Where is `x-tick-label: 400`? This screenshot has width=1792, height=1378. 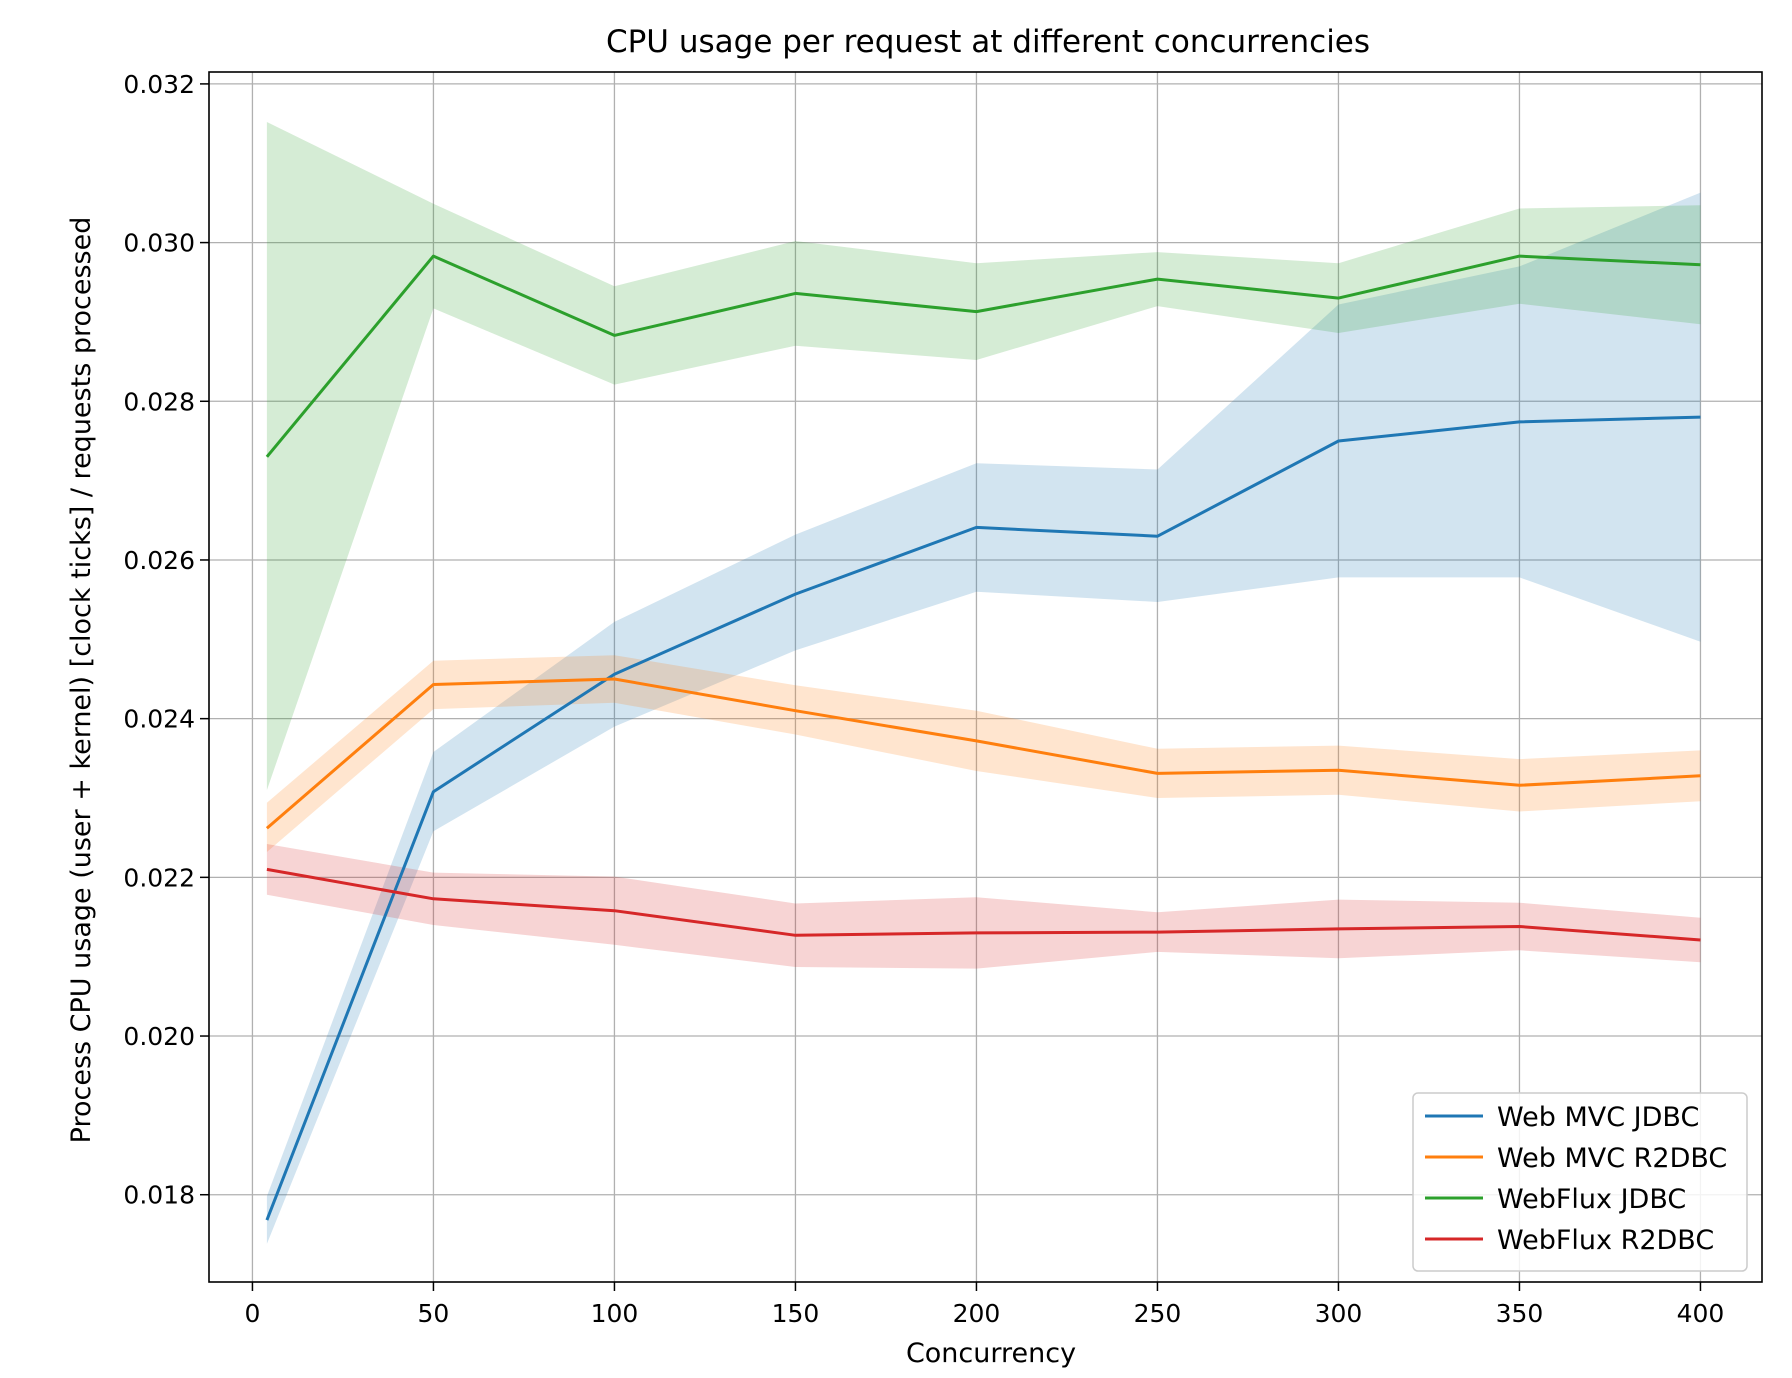 x-tick-label: 400 is located at coordinates (1701, 1313).